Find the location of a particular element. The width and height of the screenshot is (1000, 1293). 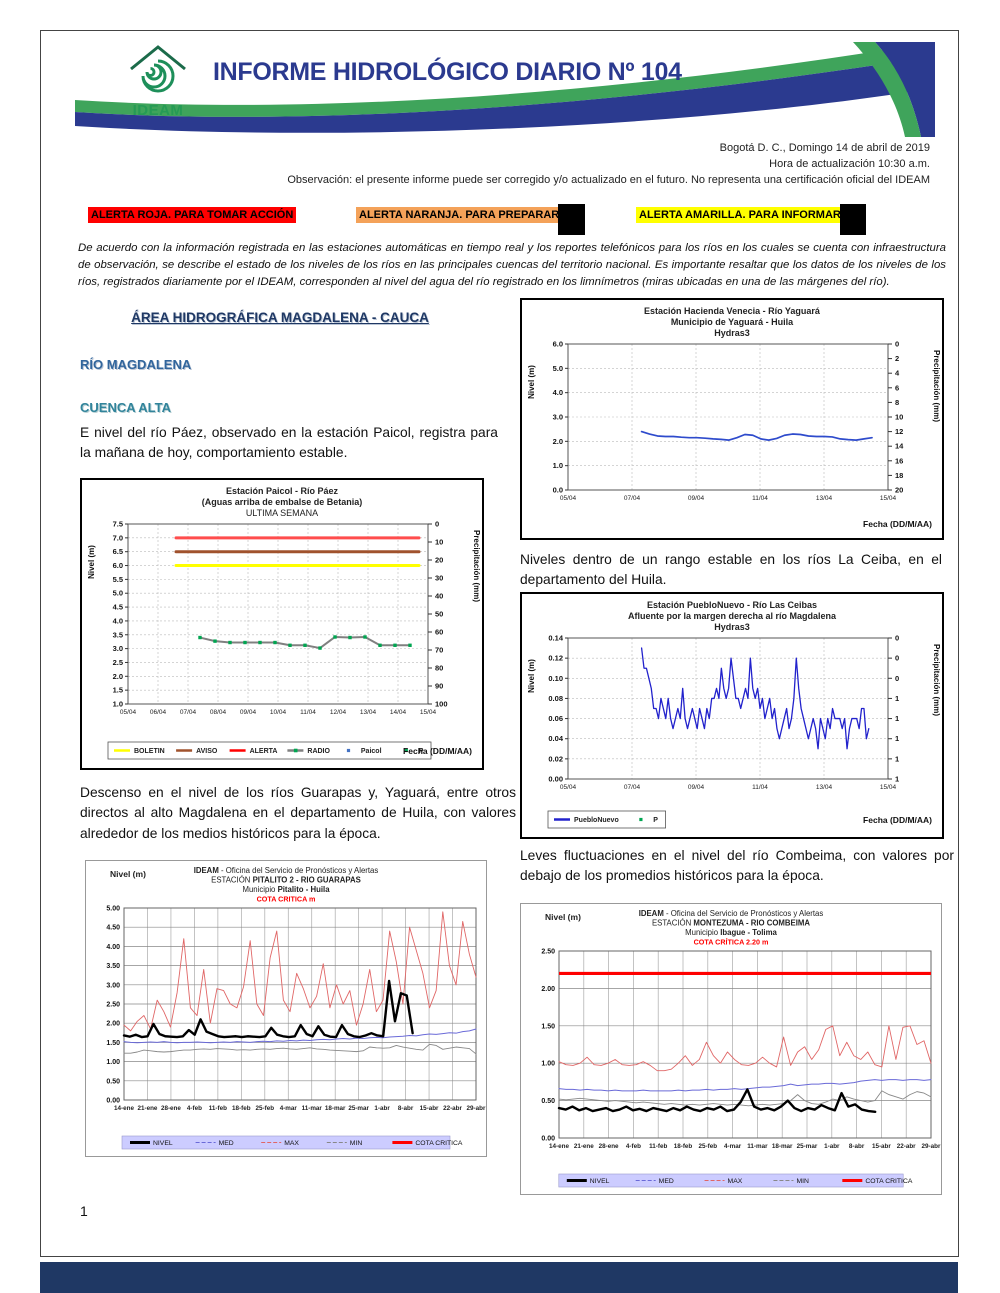

svg-text: 4-mar is located at coordinates (733, 1146).